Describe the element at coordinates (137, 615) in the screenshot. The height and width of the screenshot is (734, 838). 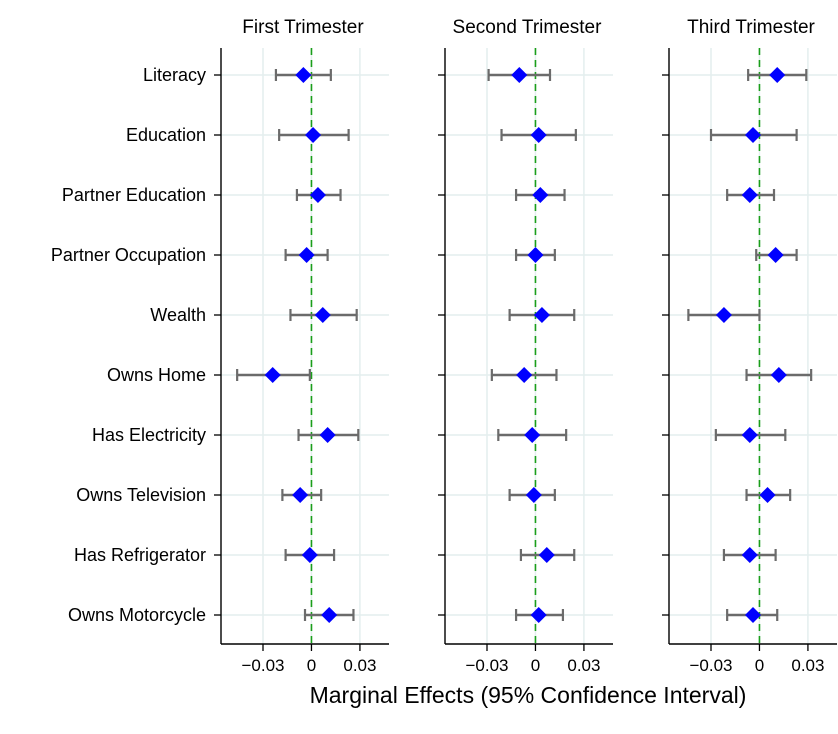
I see `y-tick-label: Owns Motorcycle` at that location.